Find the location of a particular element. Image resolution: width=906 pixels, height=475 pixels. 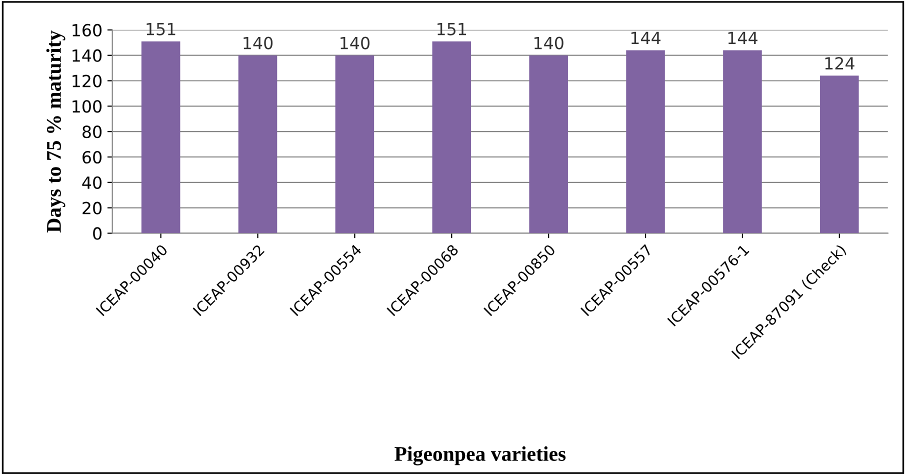

y-tick-label: 140 is located at coordinates (87, 55).